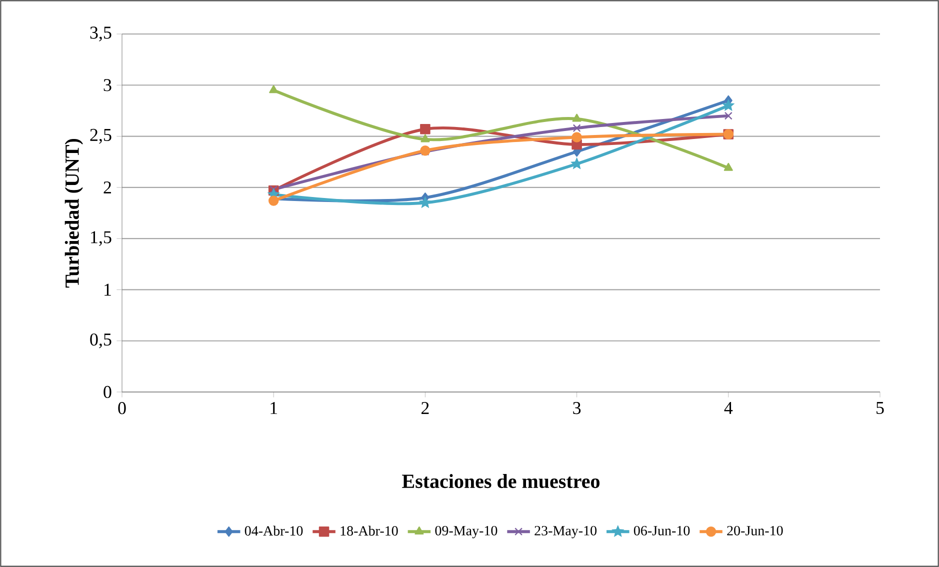 The image size is (939, 567). I want to click on x-tick-label: 0, so click(122, 408).